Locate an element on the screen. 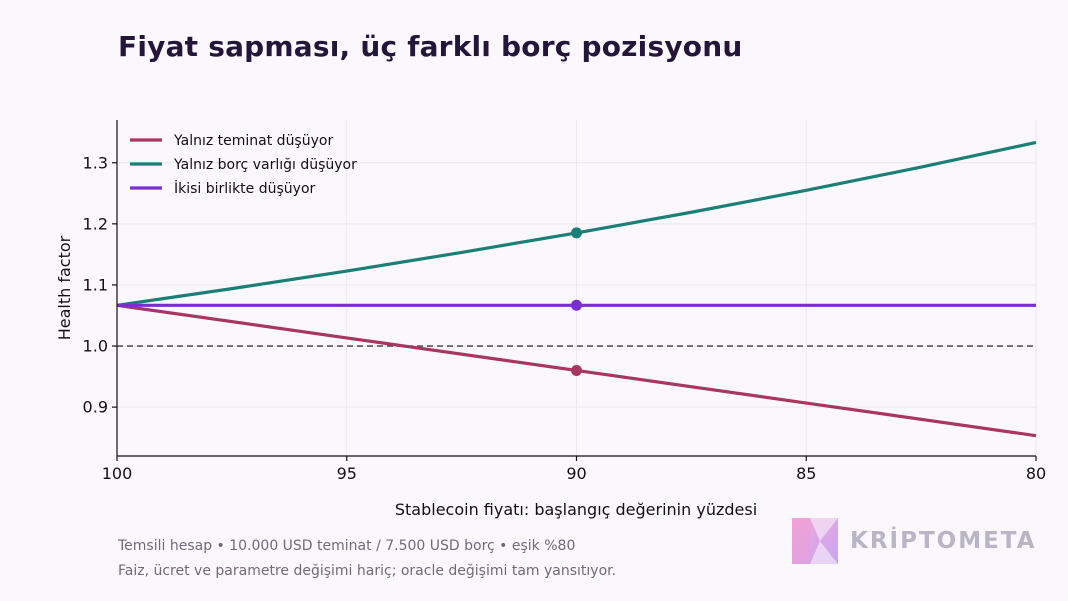 The height and width of the screenshot is (601, 1068). y-axis-label: Health factor is located at coordinates (64, 287).